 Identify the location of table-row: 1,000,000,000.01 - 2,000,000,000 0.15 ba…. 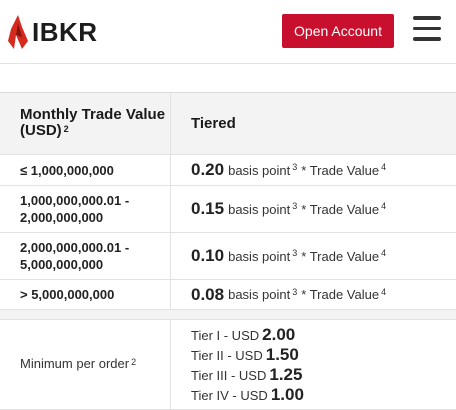
(228, 209).